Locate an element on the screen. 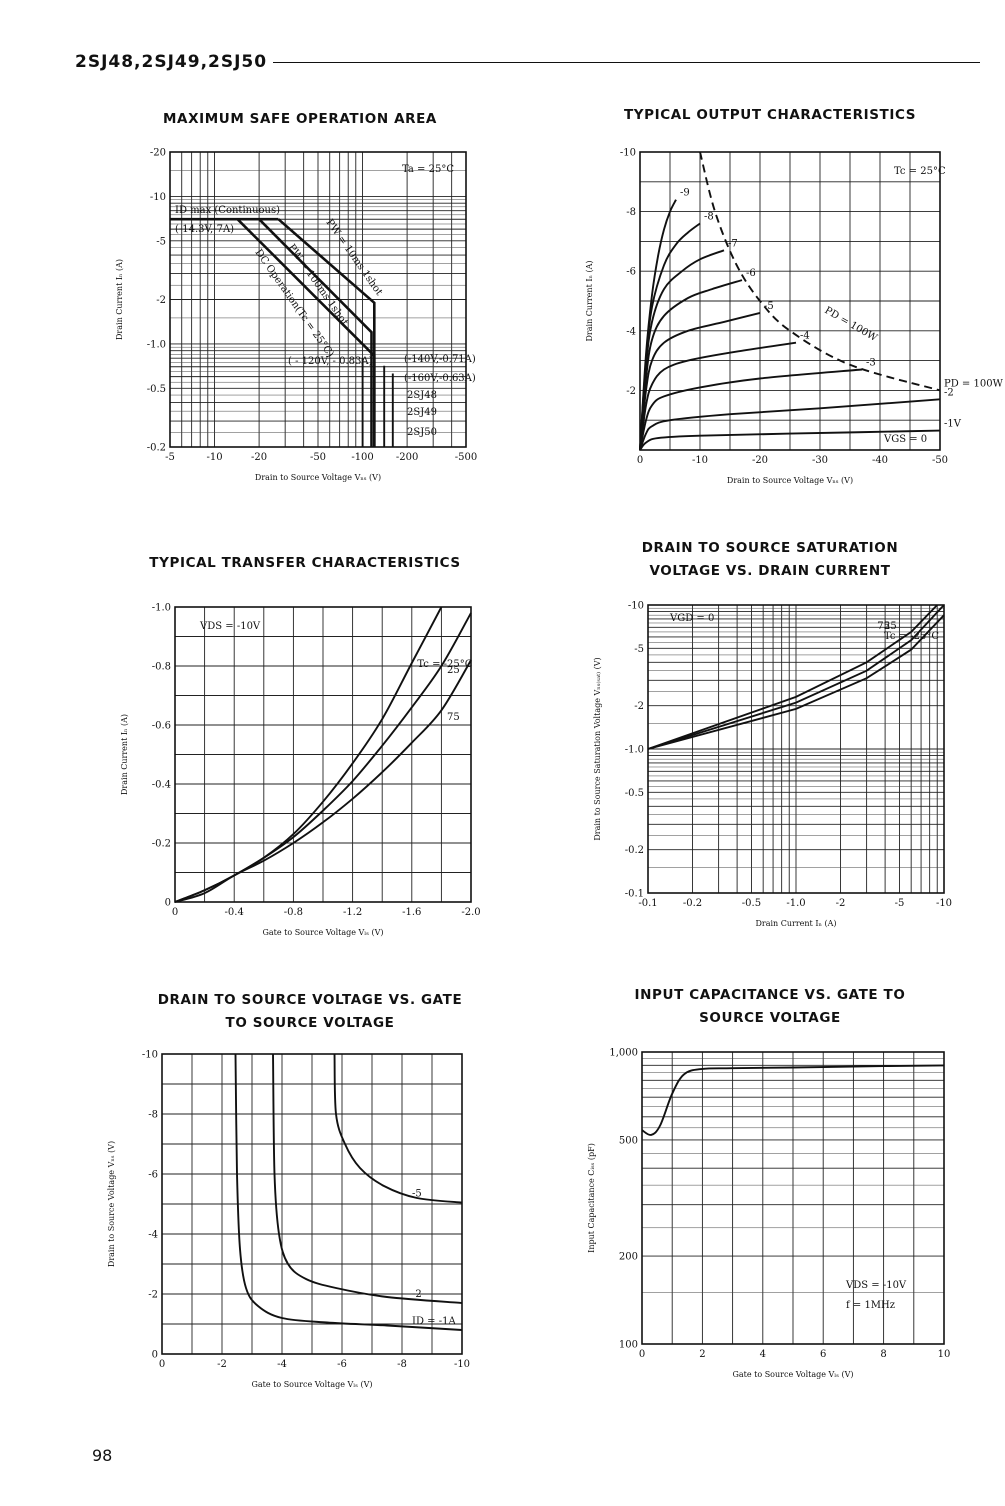  series-label: -8 is located at coordinates (709, 217).